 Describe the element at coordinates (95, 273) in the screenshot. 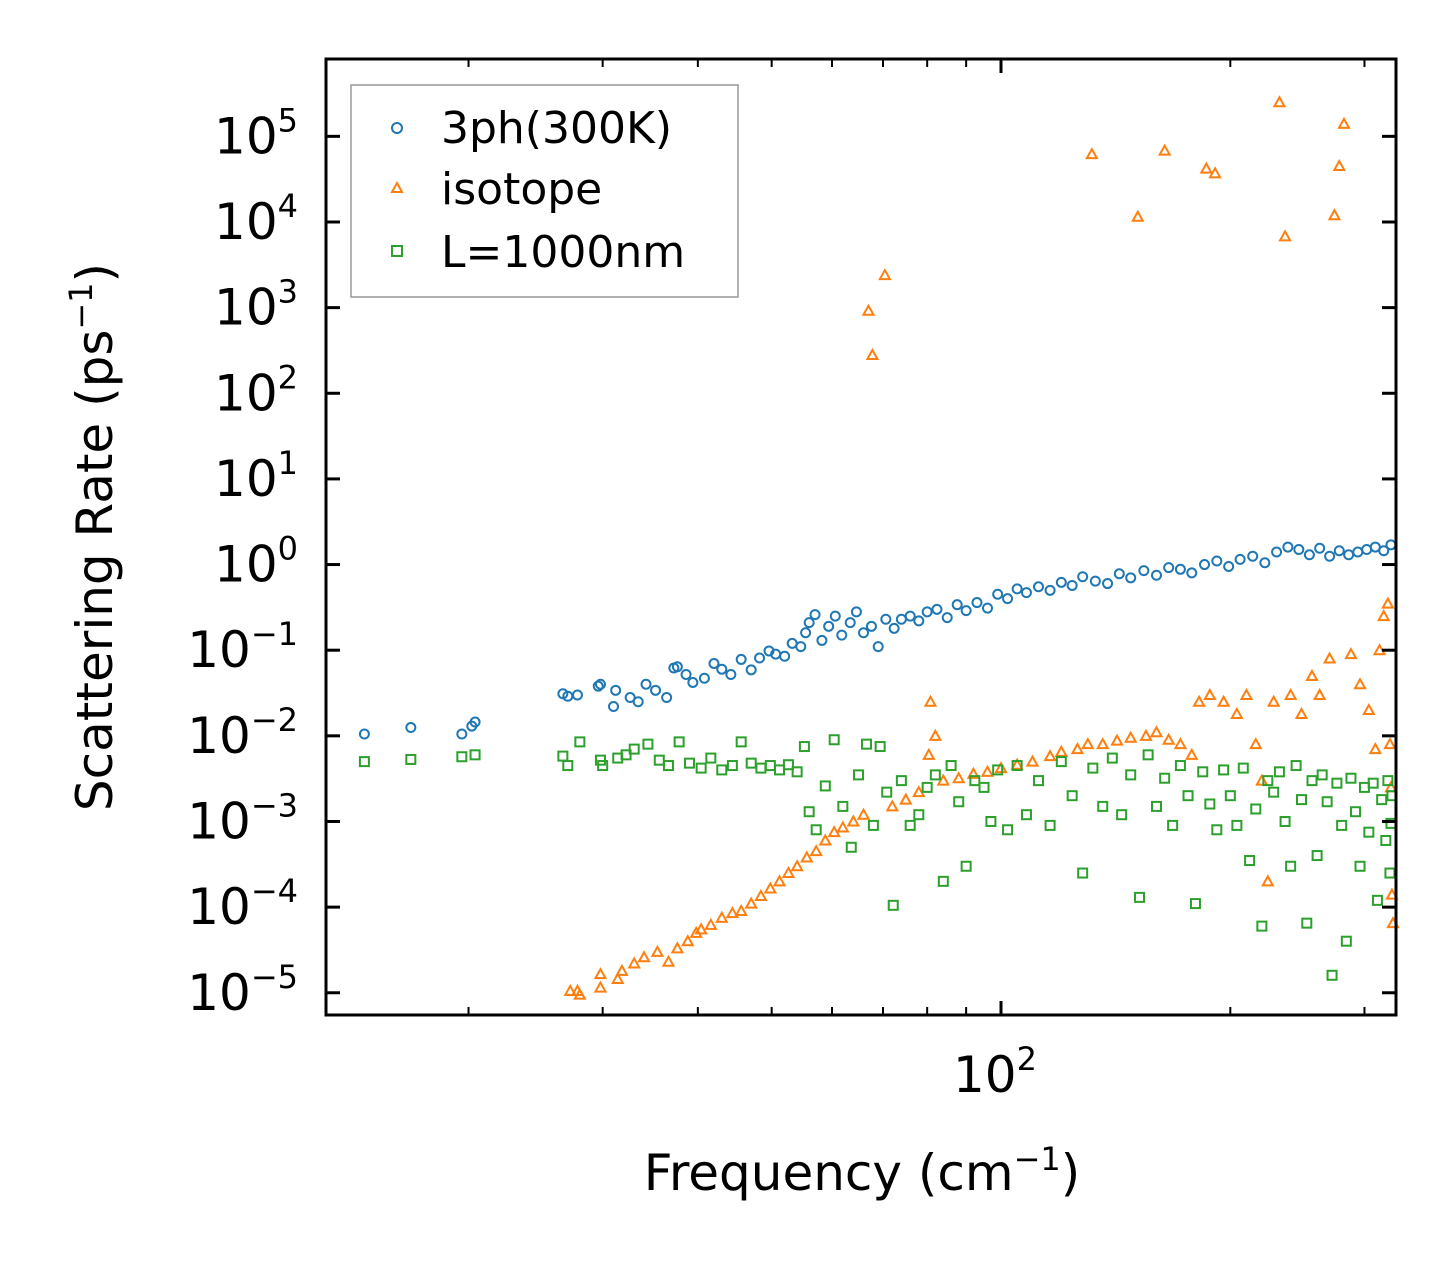

I see `y-axis-label-end: )` at that location.